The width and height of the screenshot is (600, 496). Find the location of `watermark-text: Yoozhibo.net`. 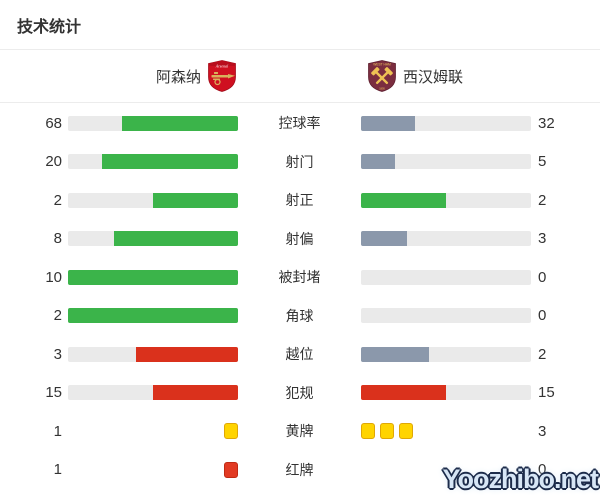

watermark-text: Yoozhibo.net is located at coordinates (520, 479).